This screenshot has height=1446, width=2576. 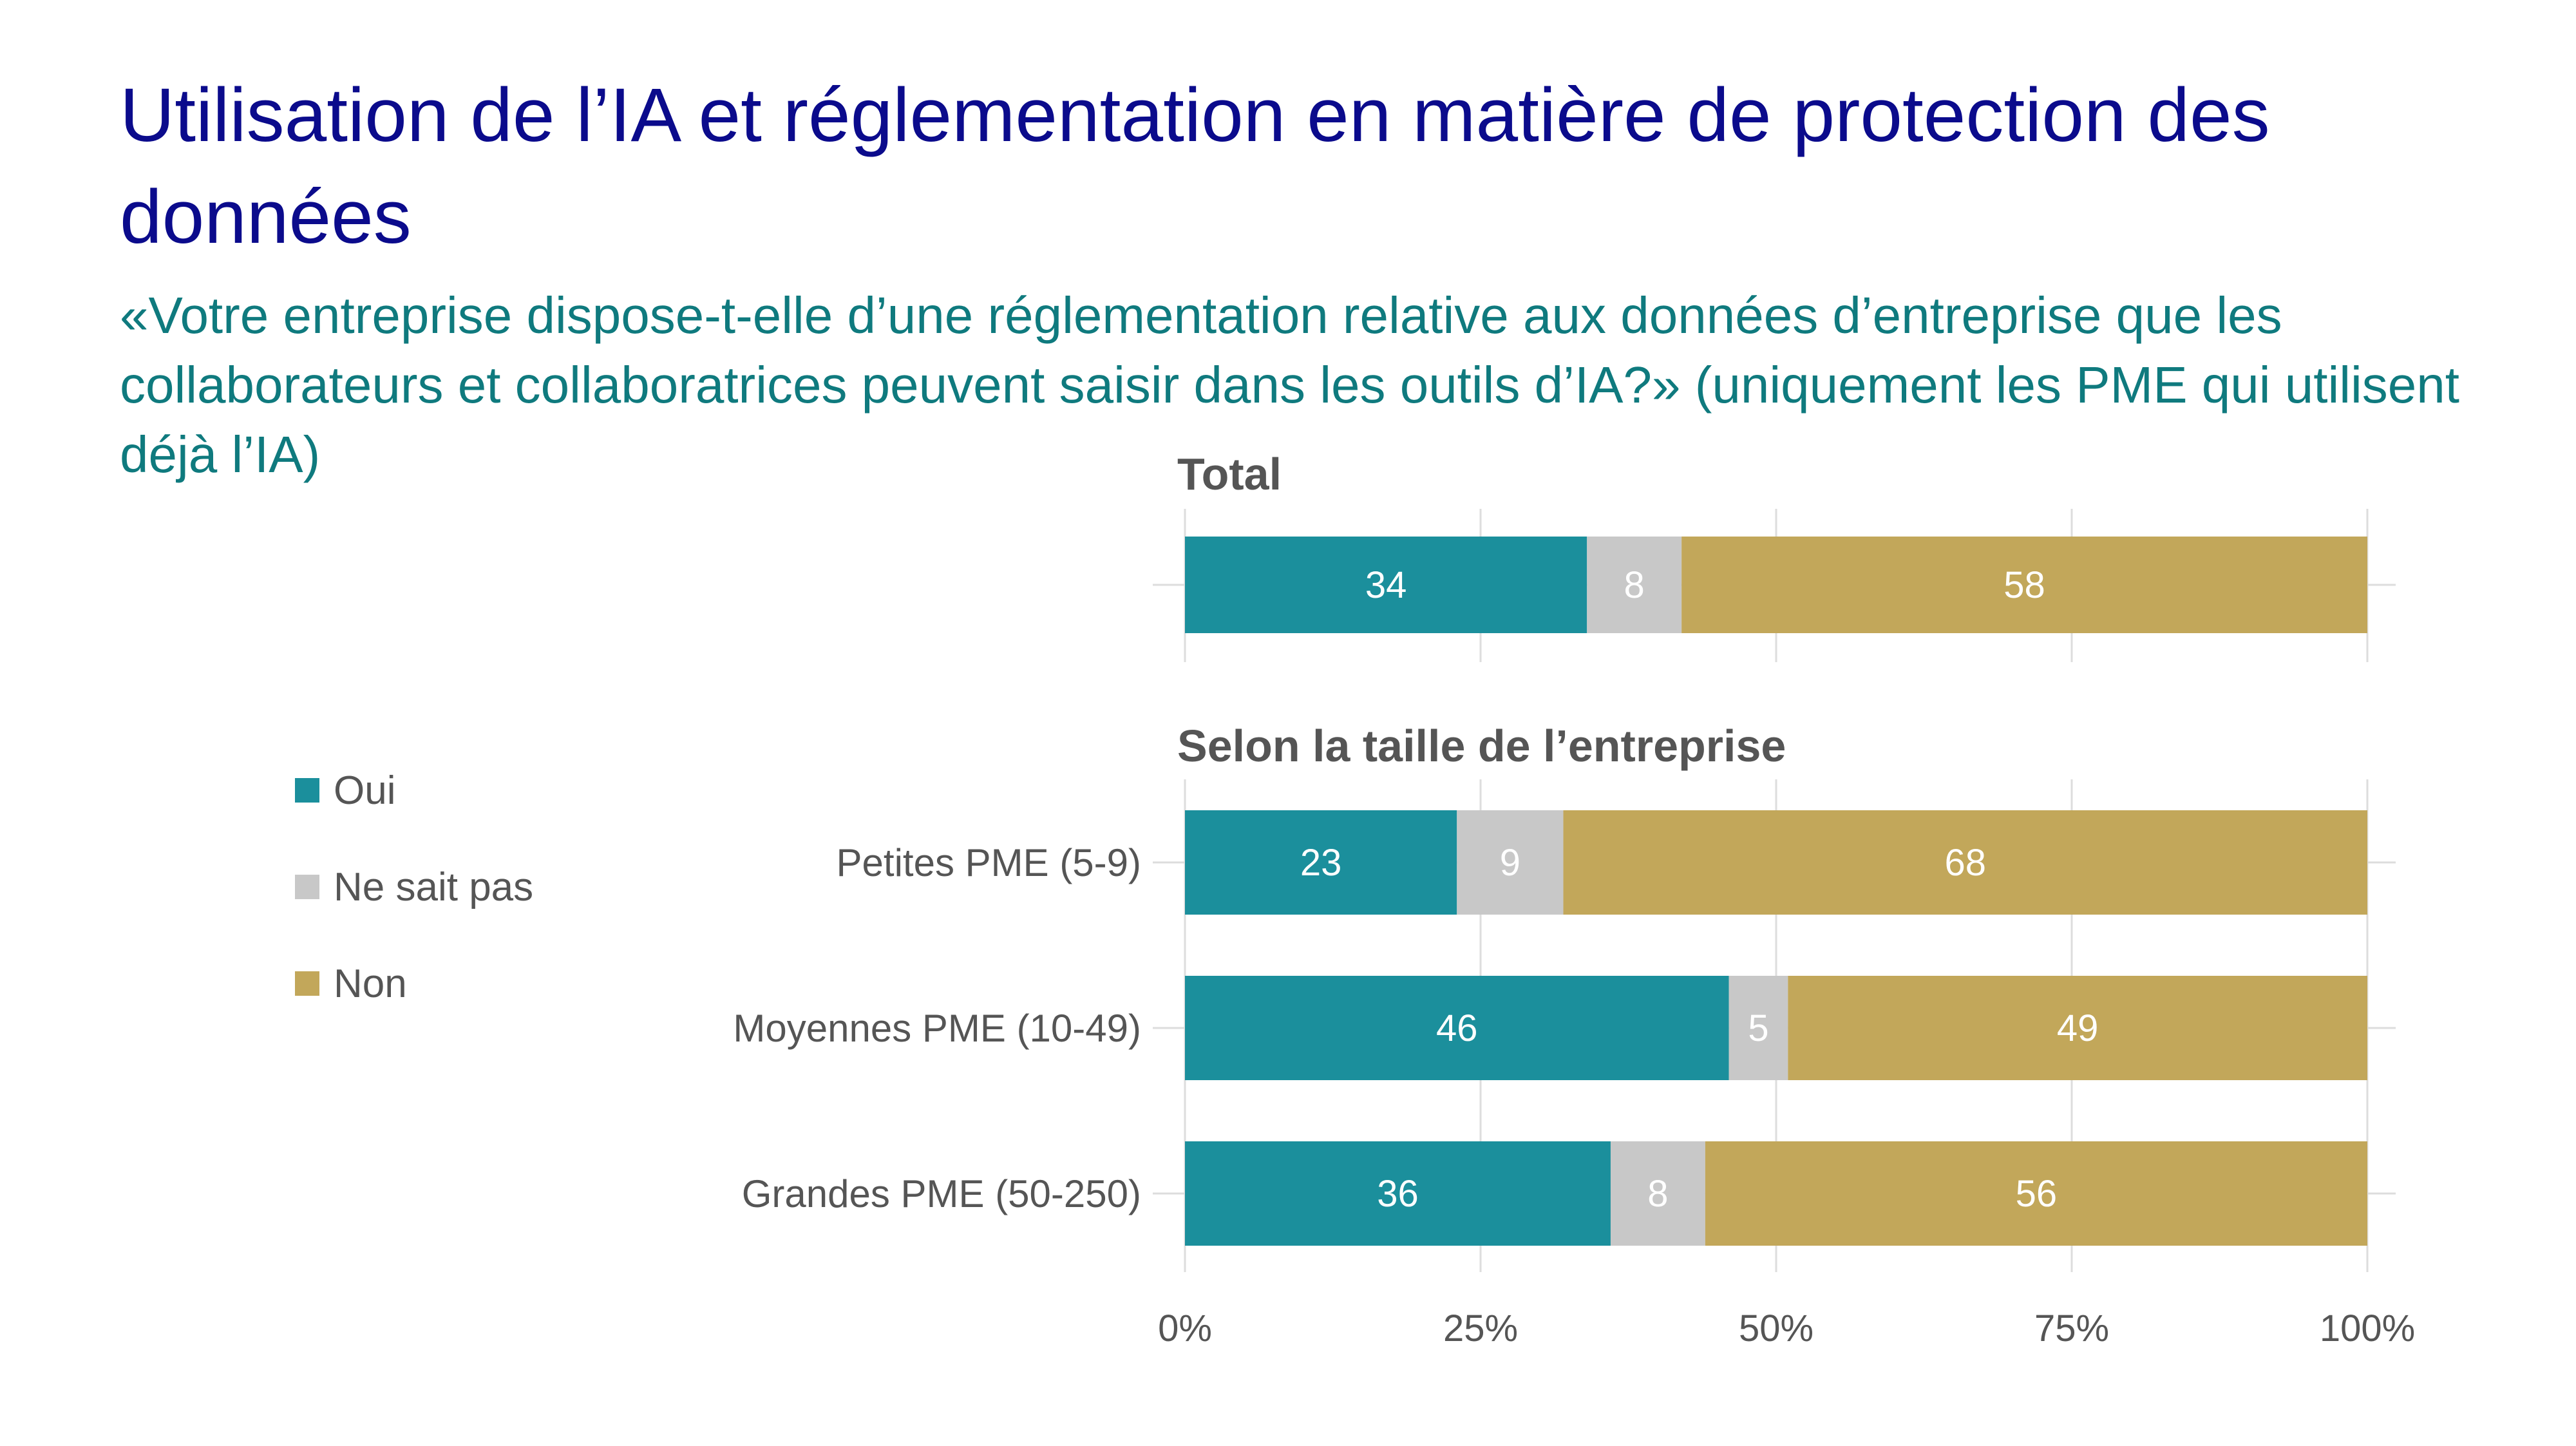 What do you see at coordinates (1185, 1328) in the screenshot?
I see `x-tick-label: 0%` at bounding box center [1185, 1328].